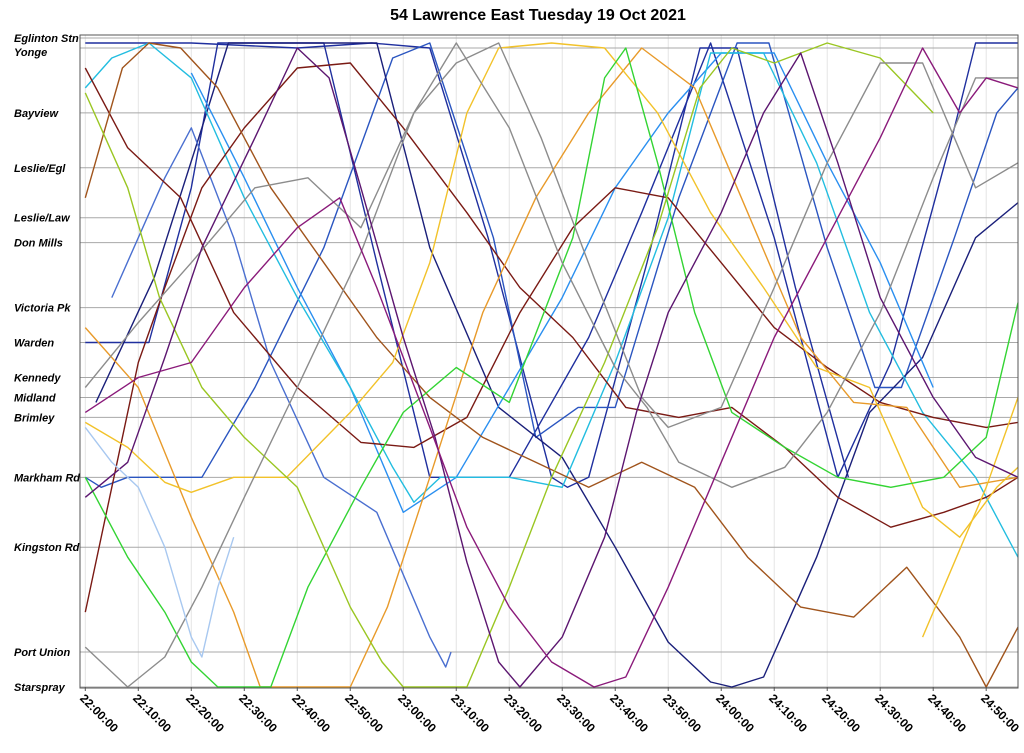 The image size is (1024, 753). I want to click on time-tick-label: 22:30:00, so click(258, 713).